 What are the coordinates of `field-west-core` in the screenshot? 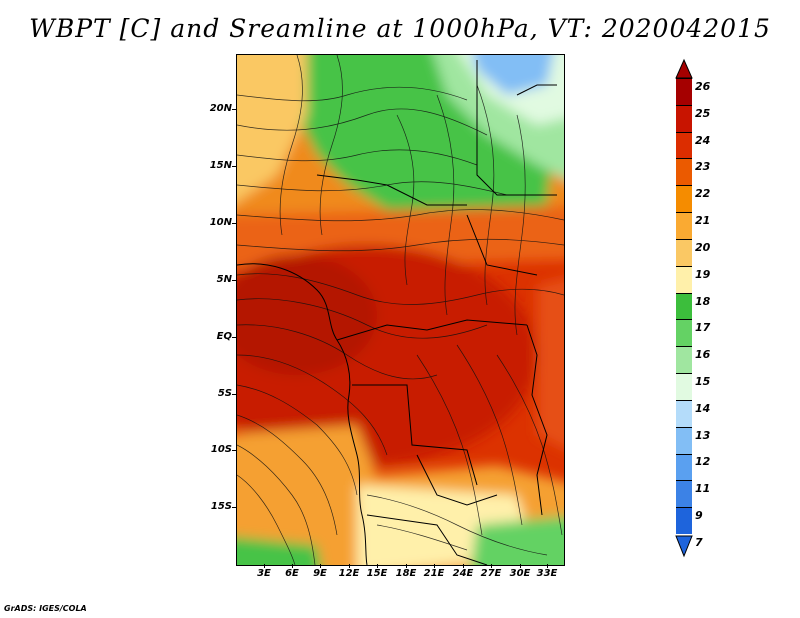 It's located at (307, 315).